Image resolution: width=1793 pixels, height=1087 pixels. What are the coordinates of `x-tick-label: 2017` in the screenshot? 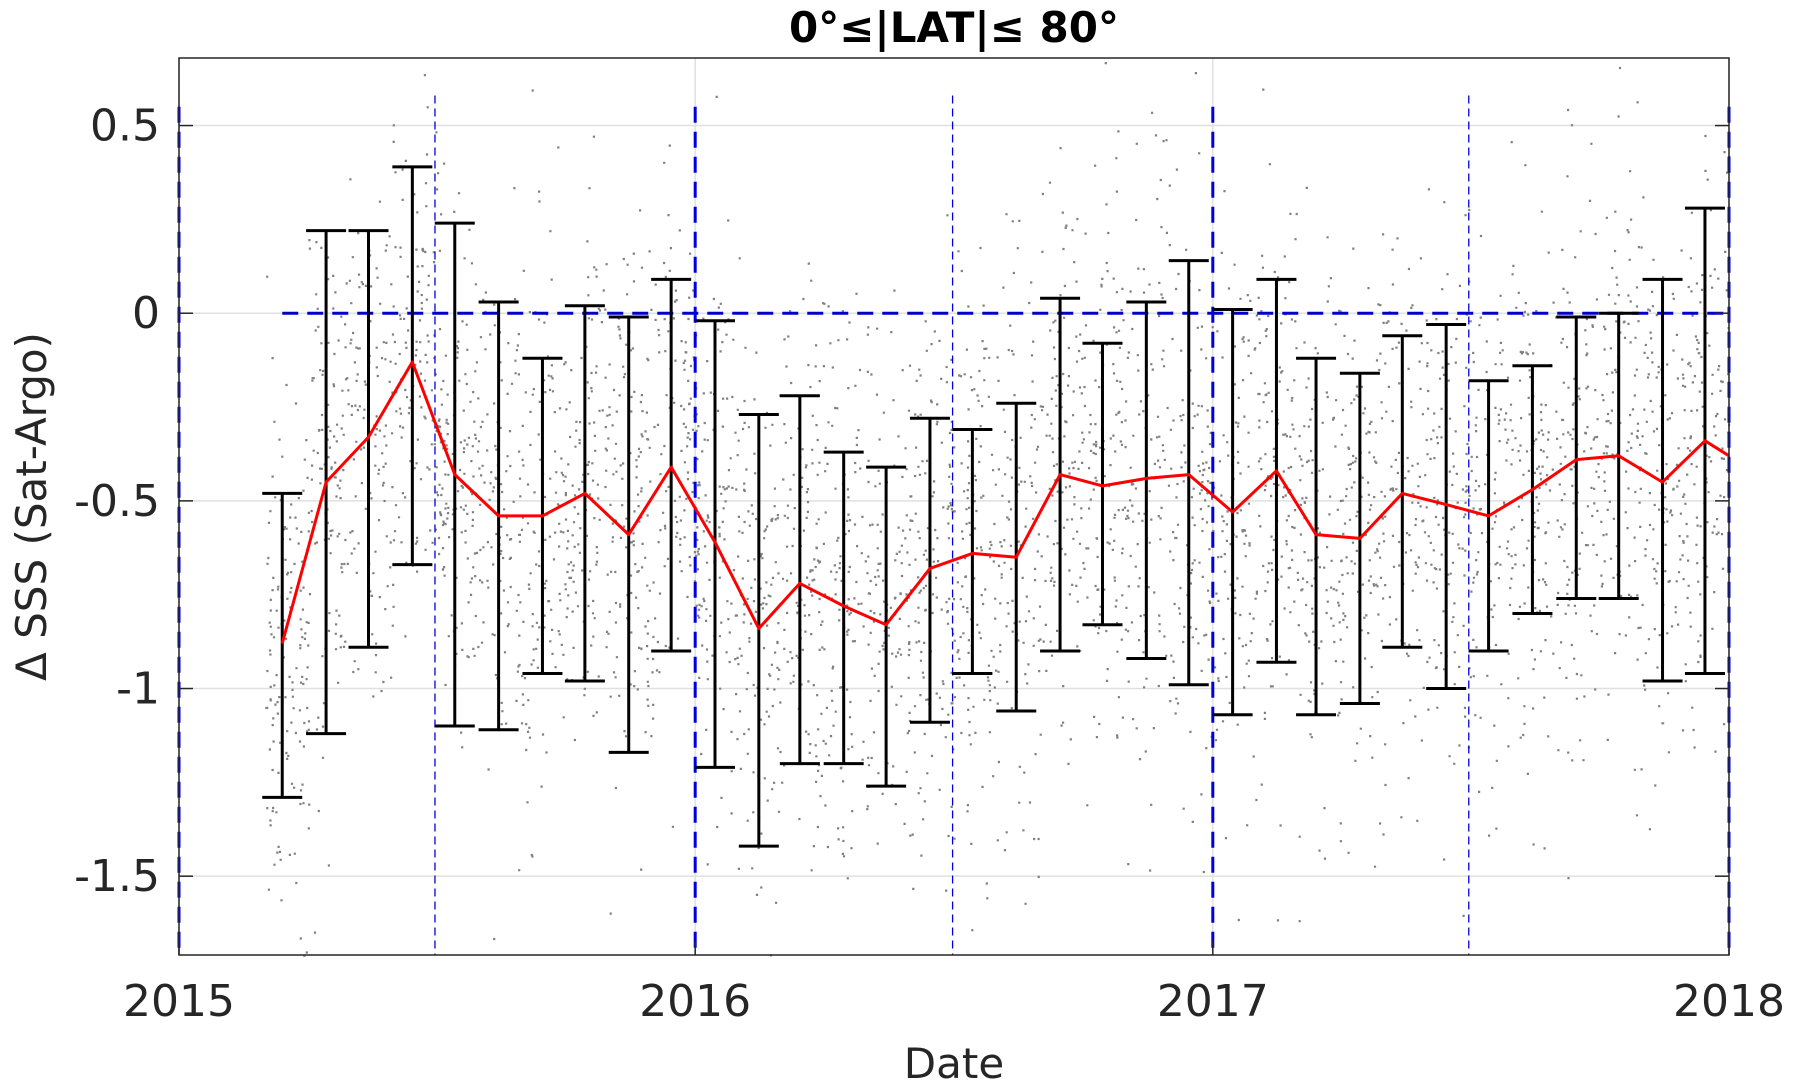 It's located at (1213, 1001).